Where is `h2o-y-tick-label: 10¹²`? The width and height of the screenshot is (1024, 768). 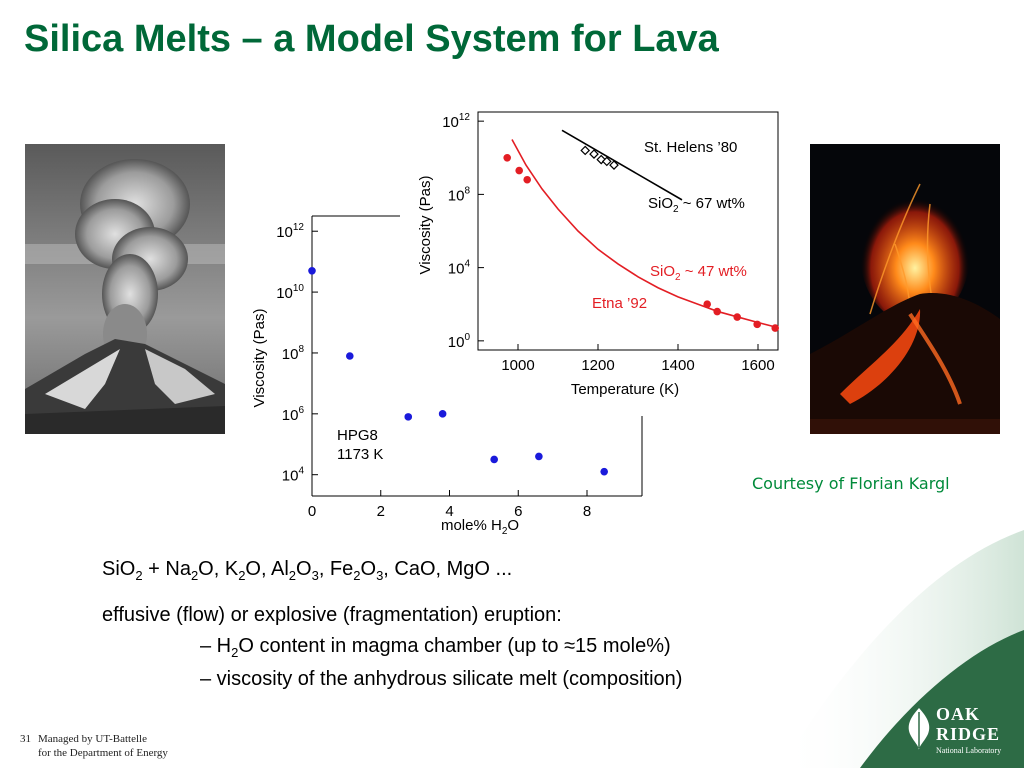 h2o-y-tick-label: 10¹² is located at coordinates (290, 231).